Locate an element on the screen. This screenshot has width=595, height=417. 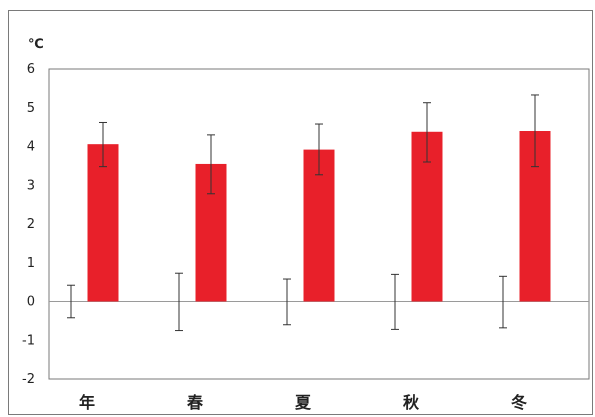
x-tick-label: 春 is located at coordinates (195, 402).